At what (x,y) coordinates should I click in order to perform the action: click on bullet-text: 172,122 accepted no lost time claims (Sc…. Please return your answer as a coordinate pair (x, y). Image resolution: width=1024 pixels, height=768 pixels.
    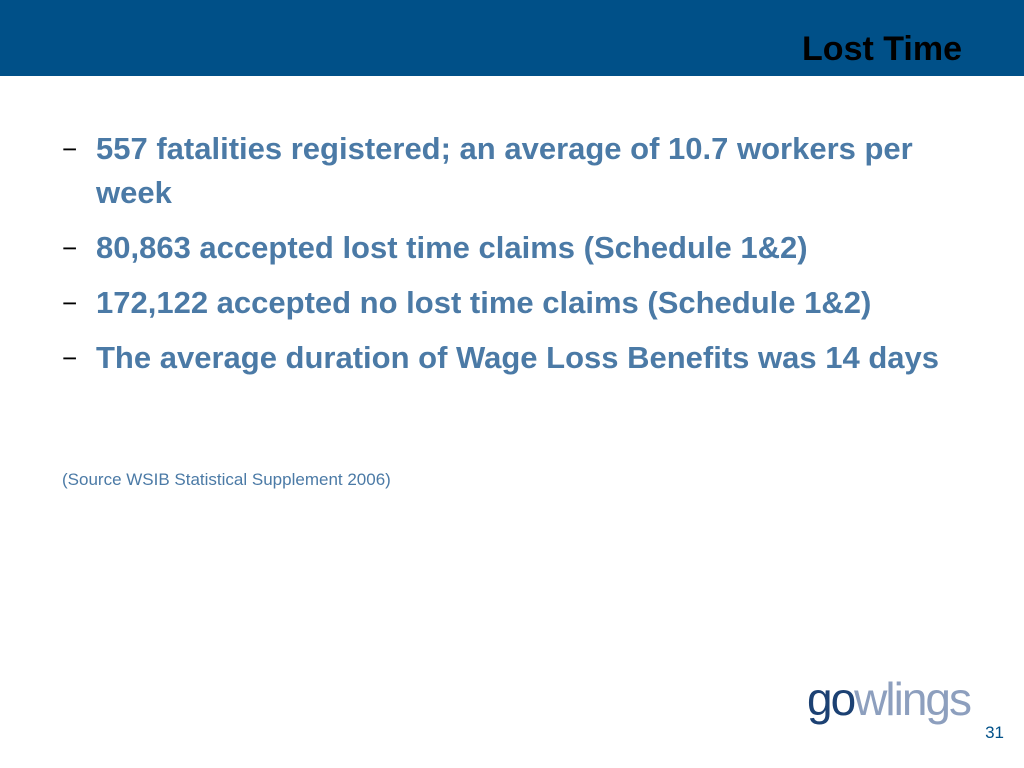
    Looking at the image, I should click on (484, 302).